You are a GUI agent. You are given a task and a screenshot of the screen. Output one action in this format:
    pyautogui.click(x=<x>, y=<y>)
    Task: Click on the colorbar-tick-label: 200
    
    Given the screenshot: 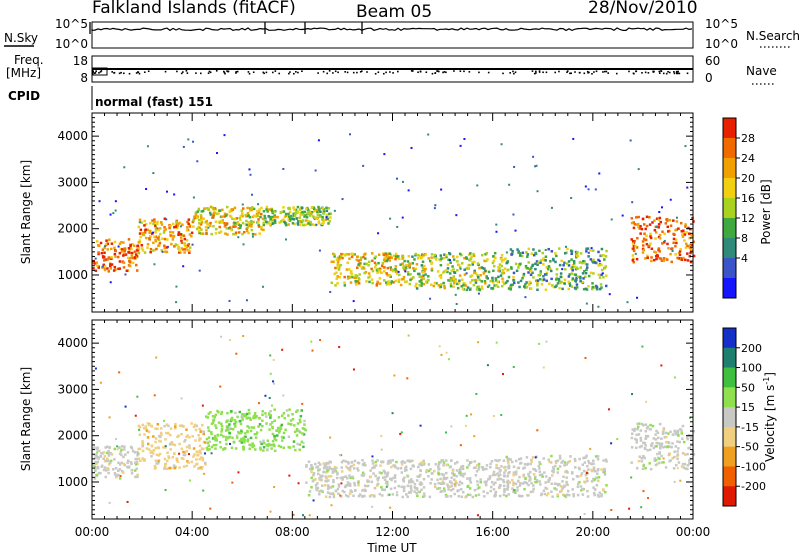 What is the action you would take?
    pyautogui.click(x=751, y=348)
    